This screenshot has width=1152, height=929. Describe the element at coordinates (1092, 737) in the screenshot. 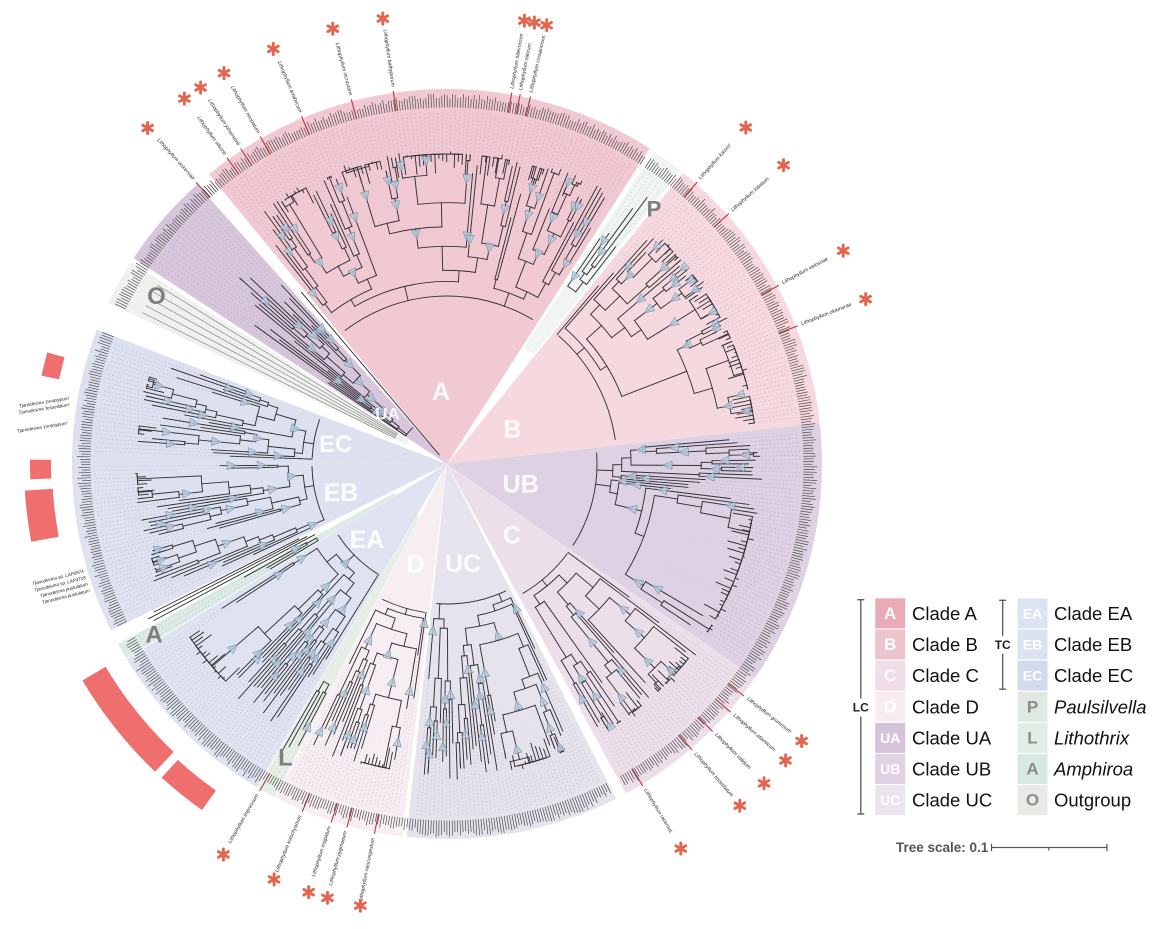

I see `svg-text: Lithothrix` at that location.